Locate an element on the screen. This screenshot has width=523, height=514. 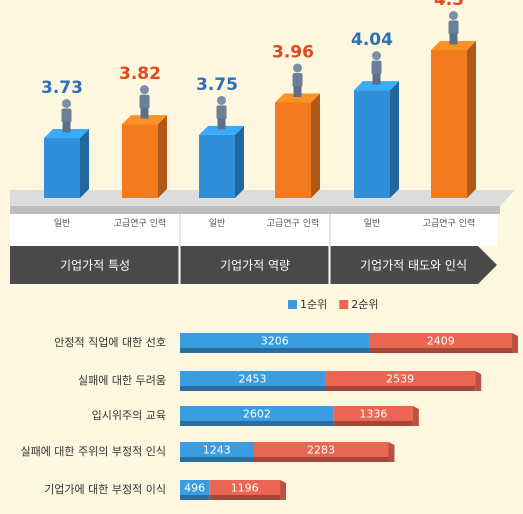
category-label: 입시위주의 교육 is located at coordinates (129, 415).